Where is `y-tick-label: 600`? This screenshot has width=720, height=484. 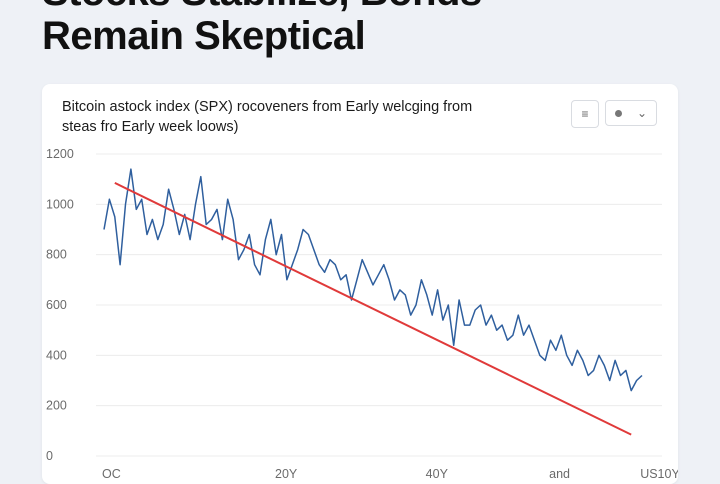
y-tick-label: 600 is located at coordinates (56, 305).